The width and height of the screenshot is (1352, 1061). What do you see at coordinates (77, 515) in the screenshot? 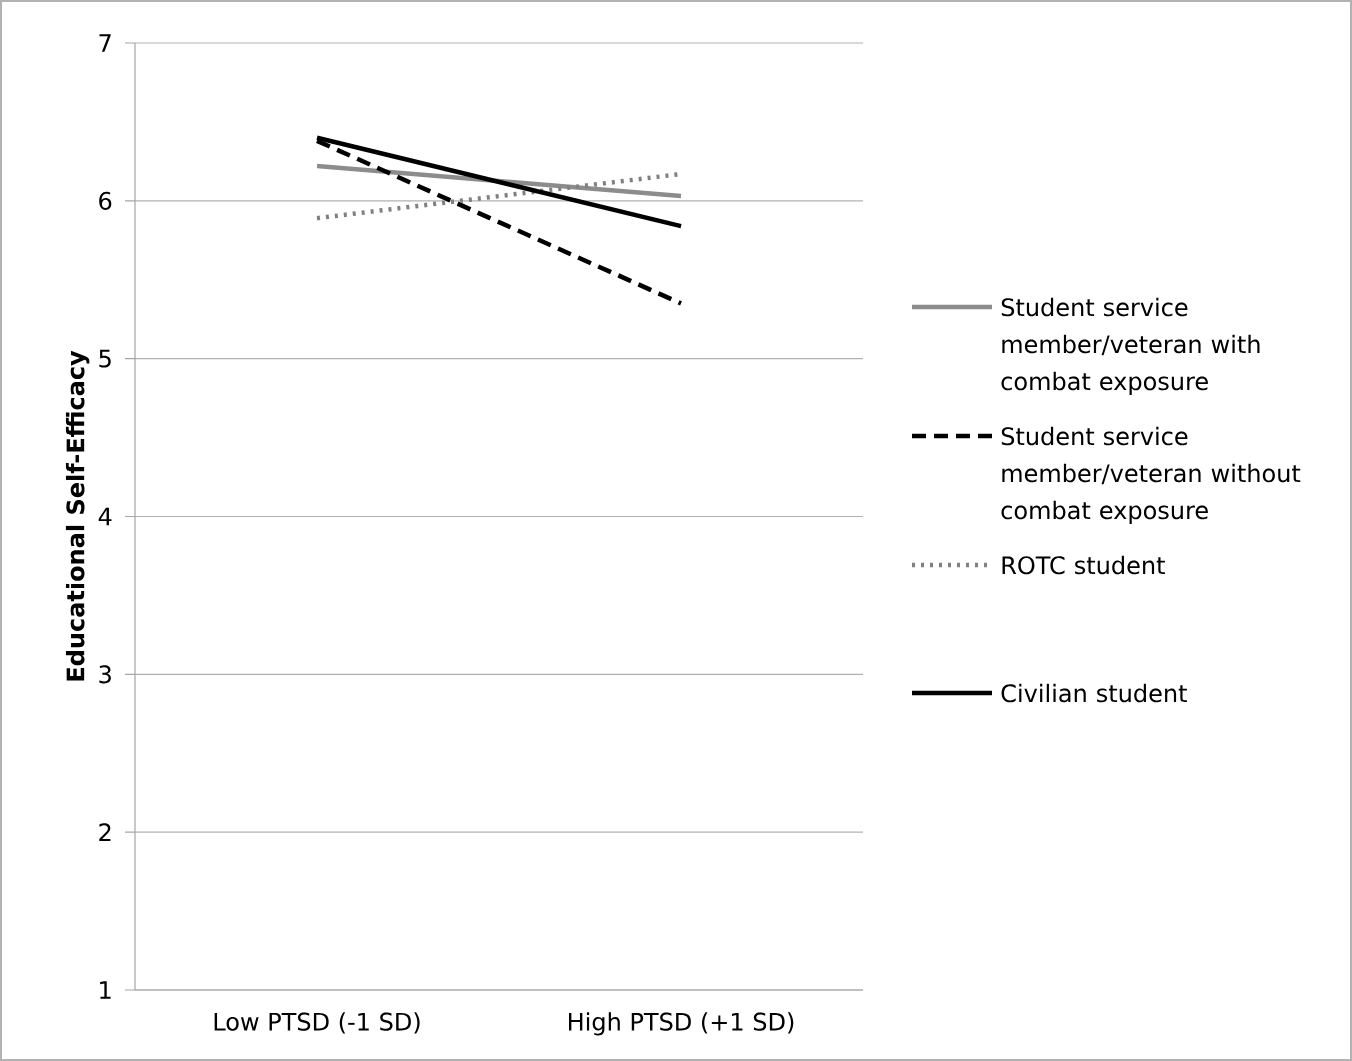
I see `y-axis-title: Educational Self-Efficacy` at bounding box center [77, 515].